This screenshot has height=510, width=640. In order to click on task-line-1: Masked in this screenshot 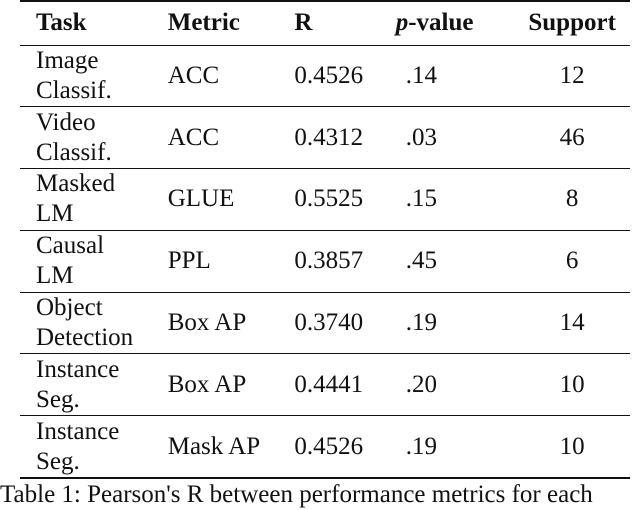, I will do `click(76, 184)`.